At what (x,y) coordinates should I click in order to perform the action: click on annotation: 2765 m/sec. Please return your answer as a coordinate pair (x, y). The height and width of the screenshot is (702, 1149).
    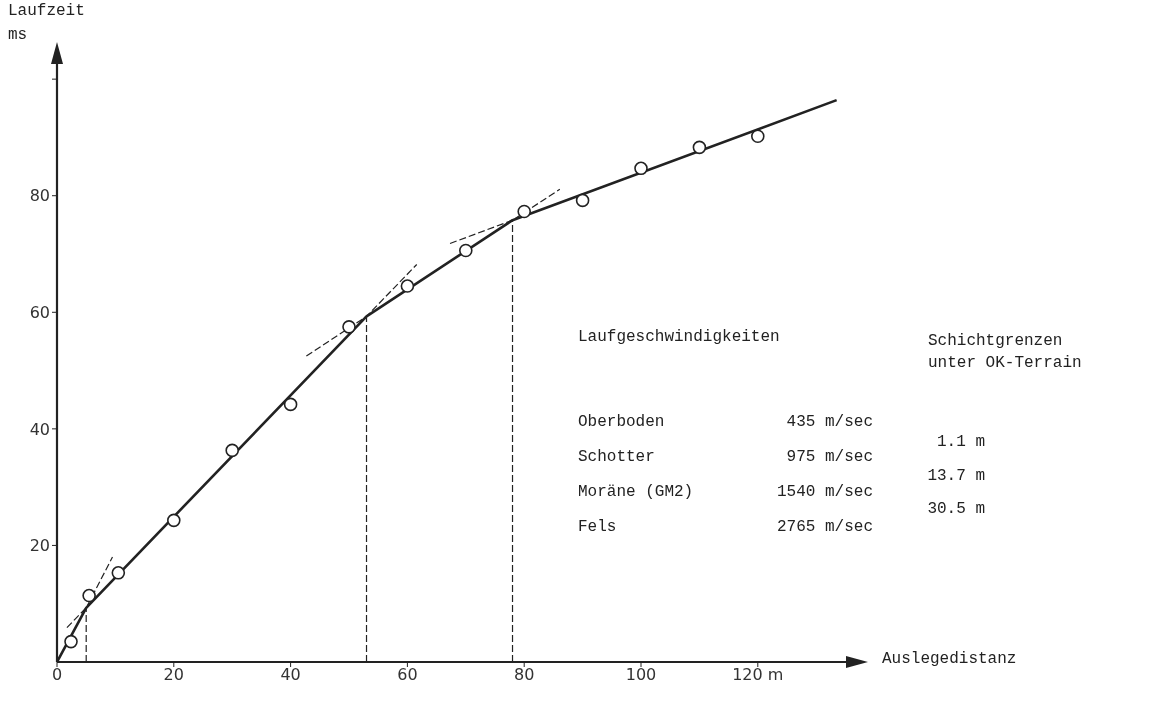
    Looking at the image, I should click on (824, 527).